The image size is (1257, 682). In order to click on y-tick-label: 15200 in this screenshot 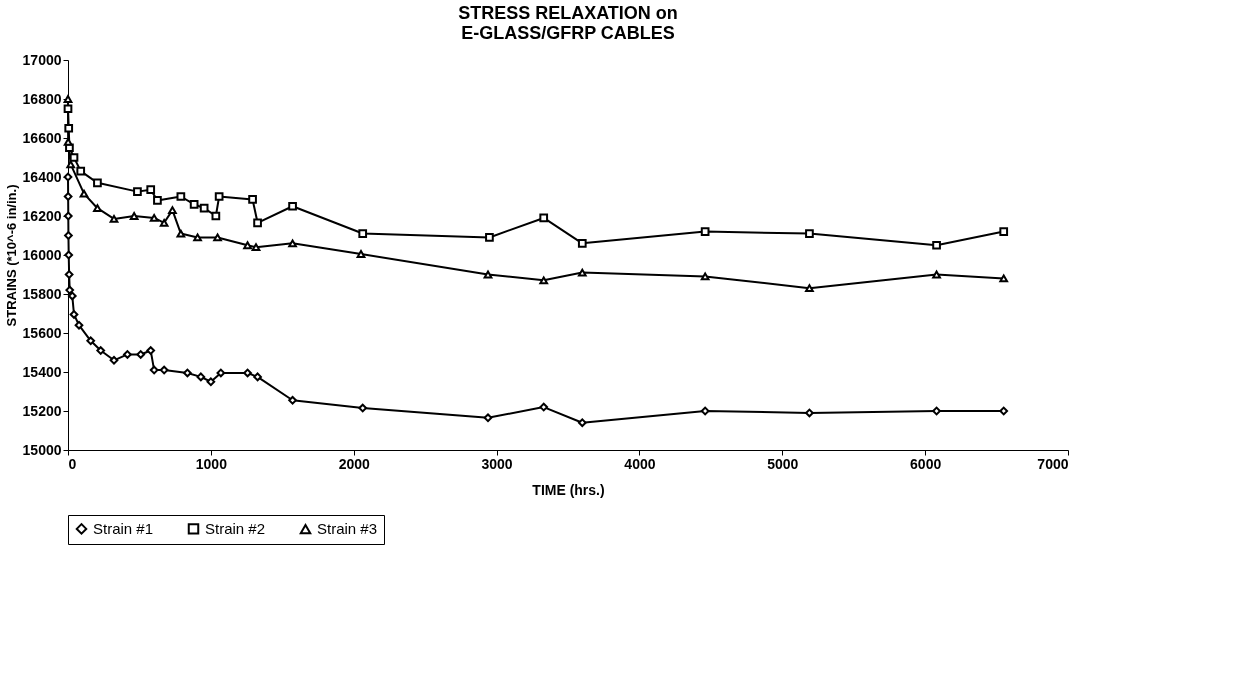, I will do `click(42, 410)`.